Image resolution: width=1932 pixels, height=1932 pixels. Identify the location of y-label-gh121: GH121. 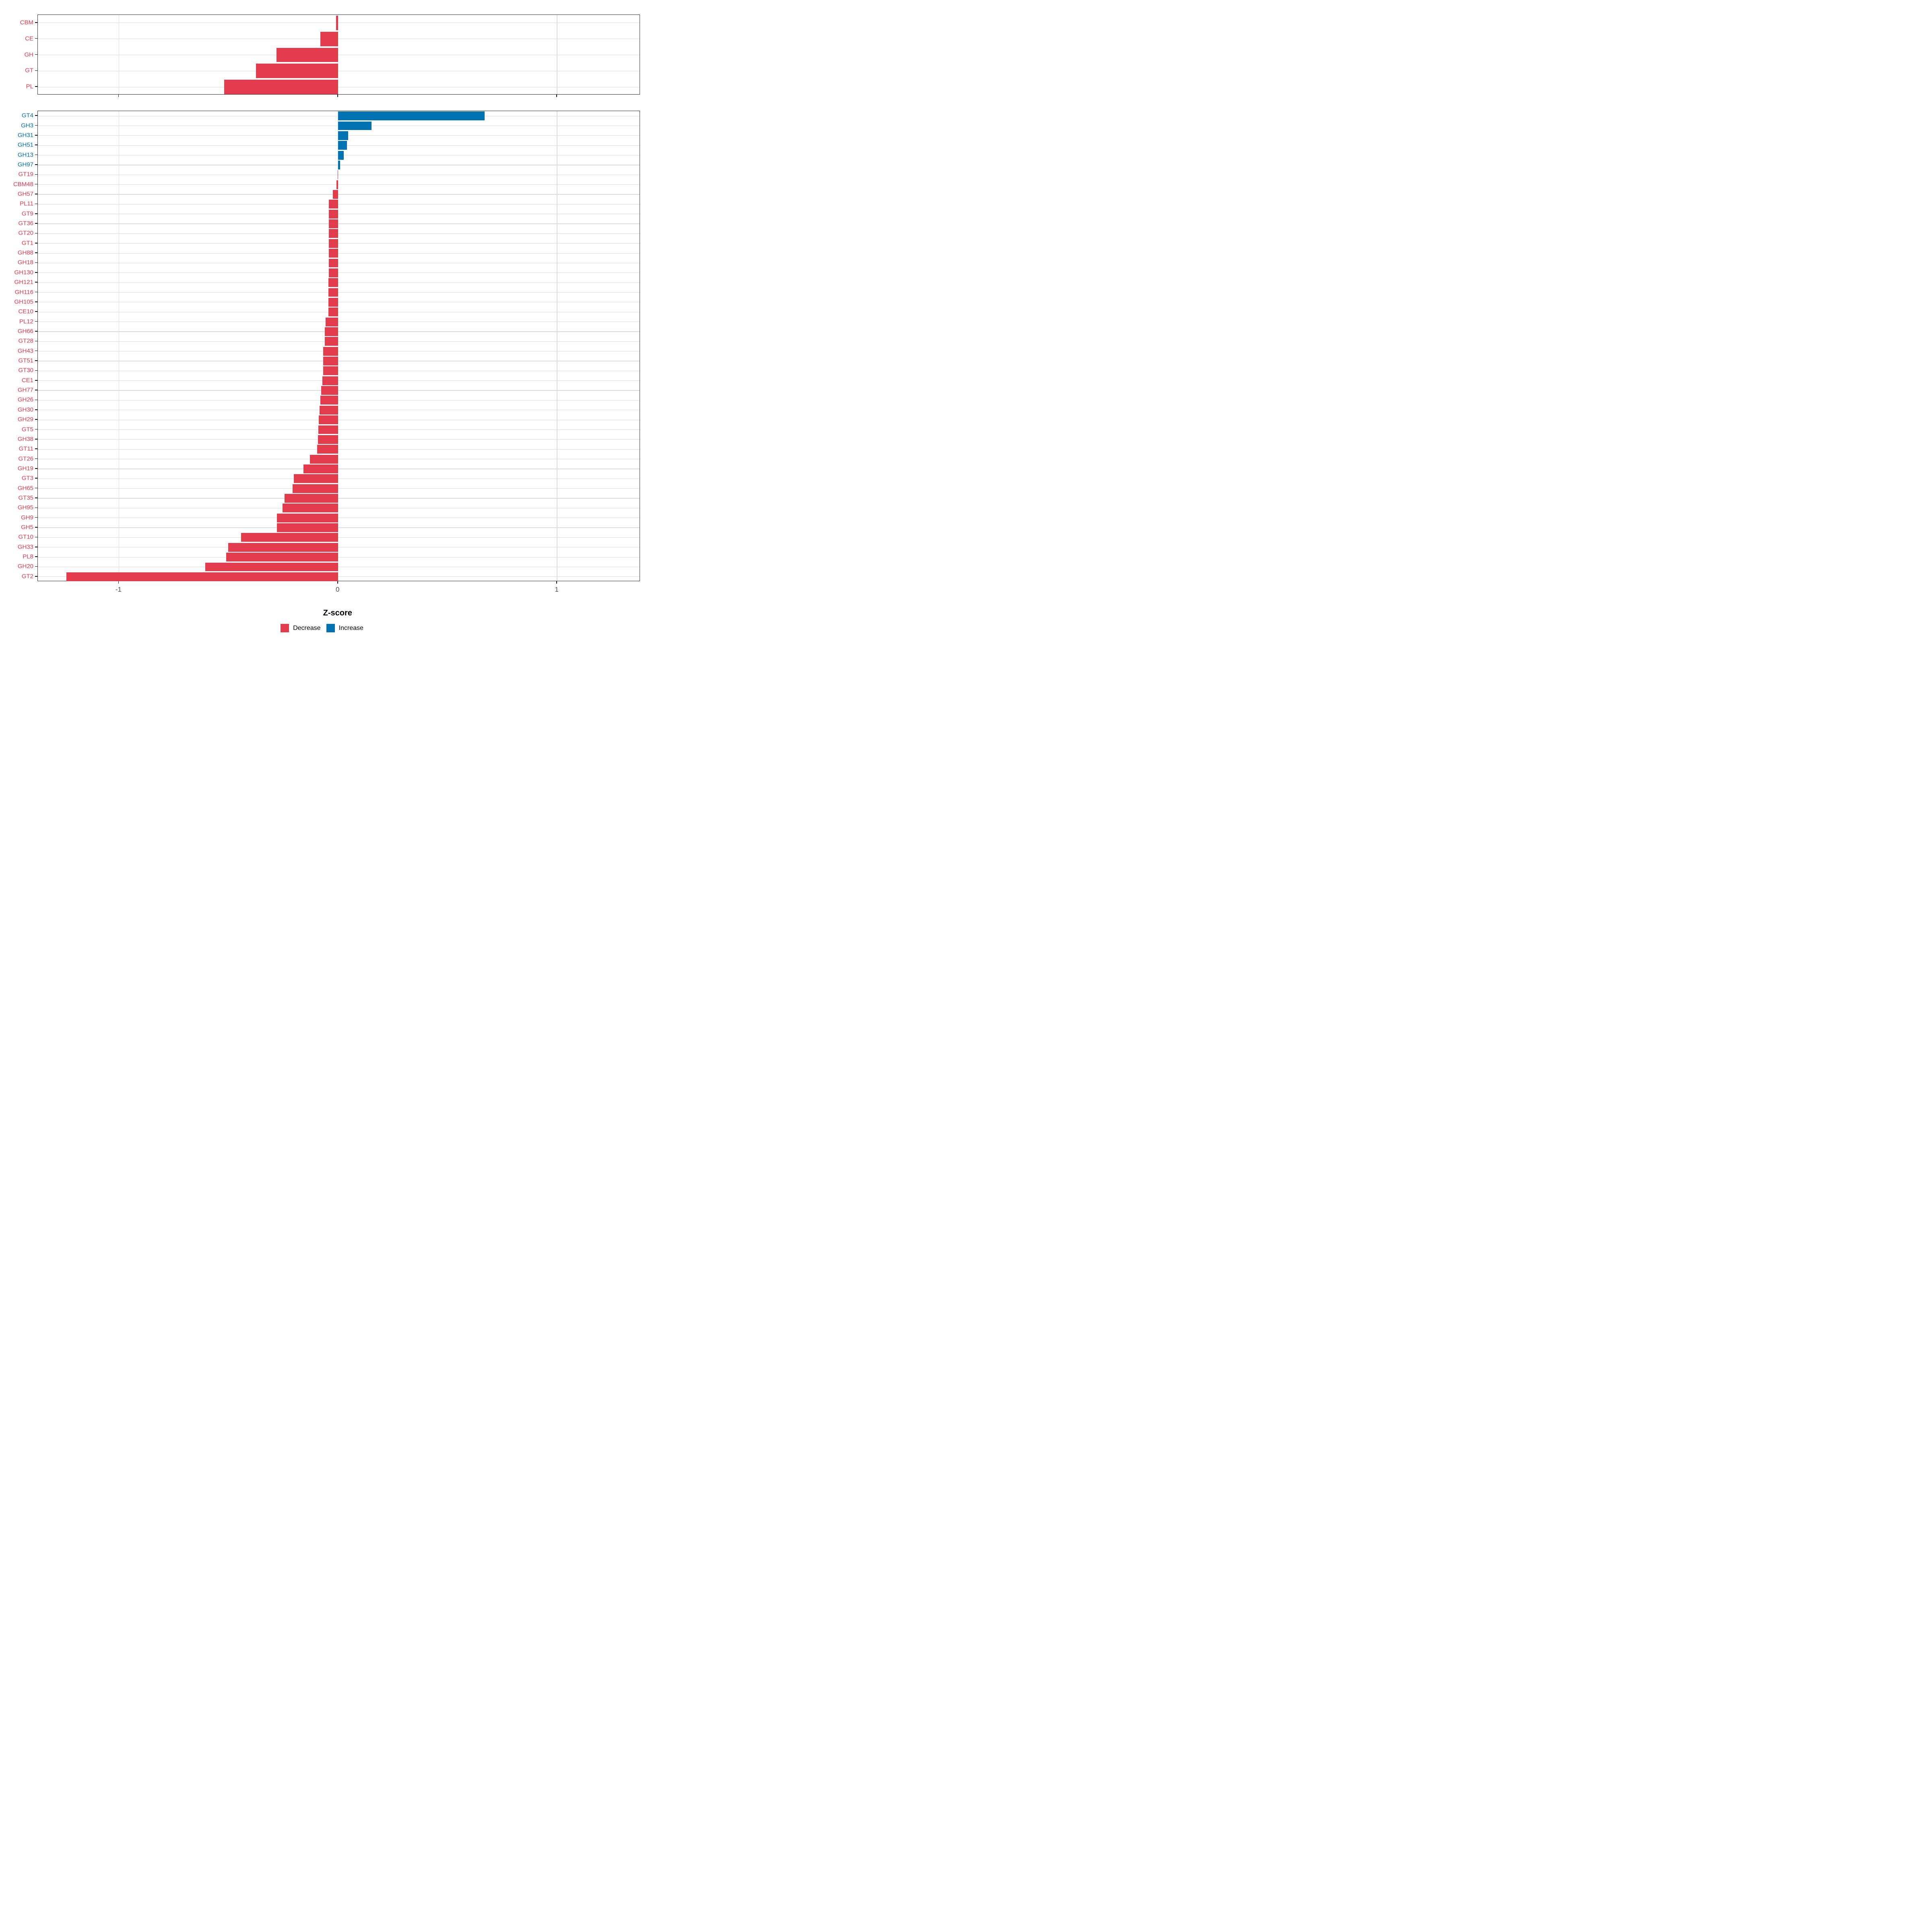
(23, 282).